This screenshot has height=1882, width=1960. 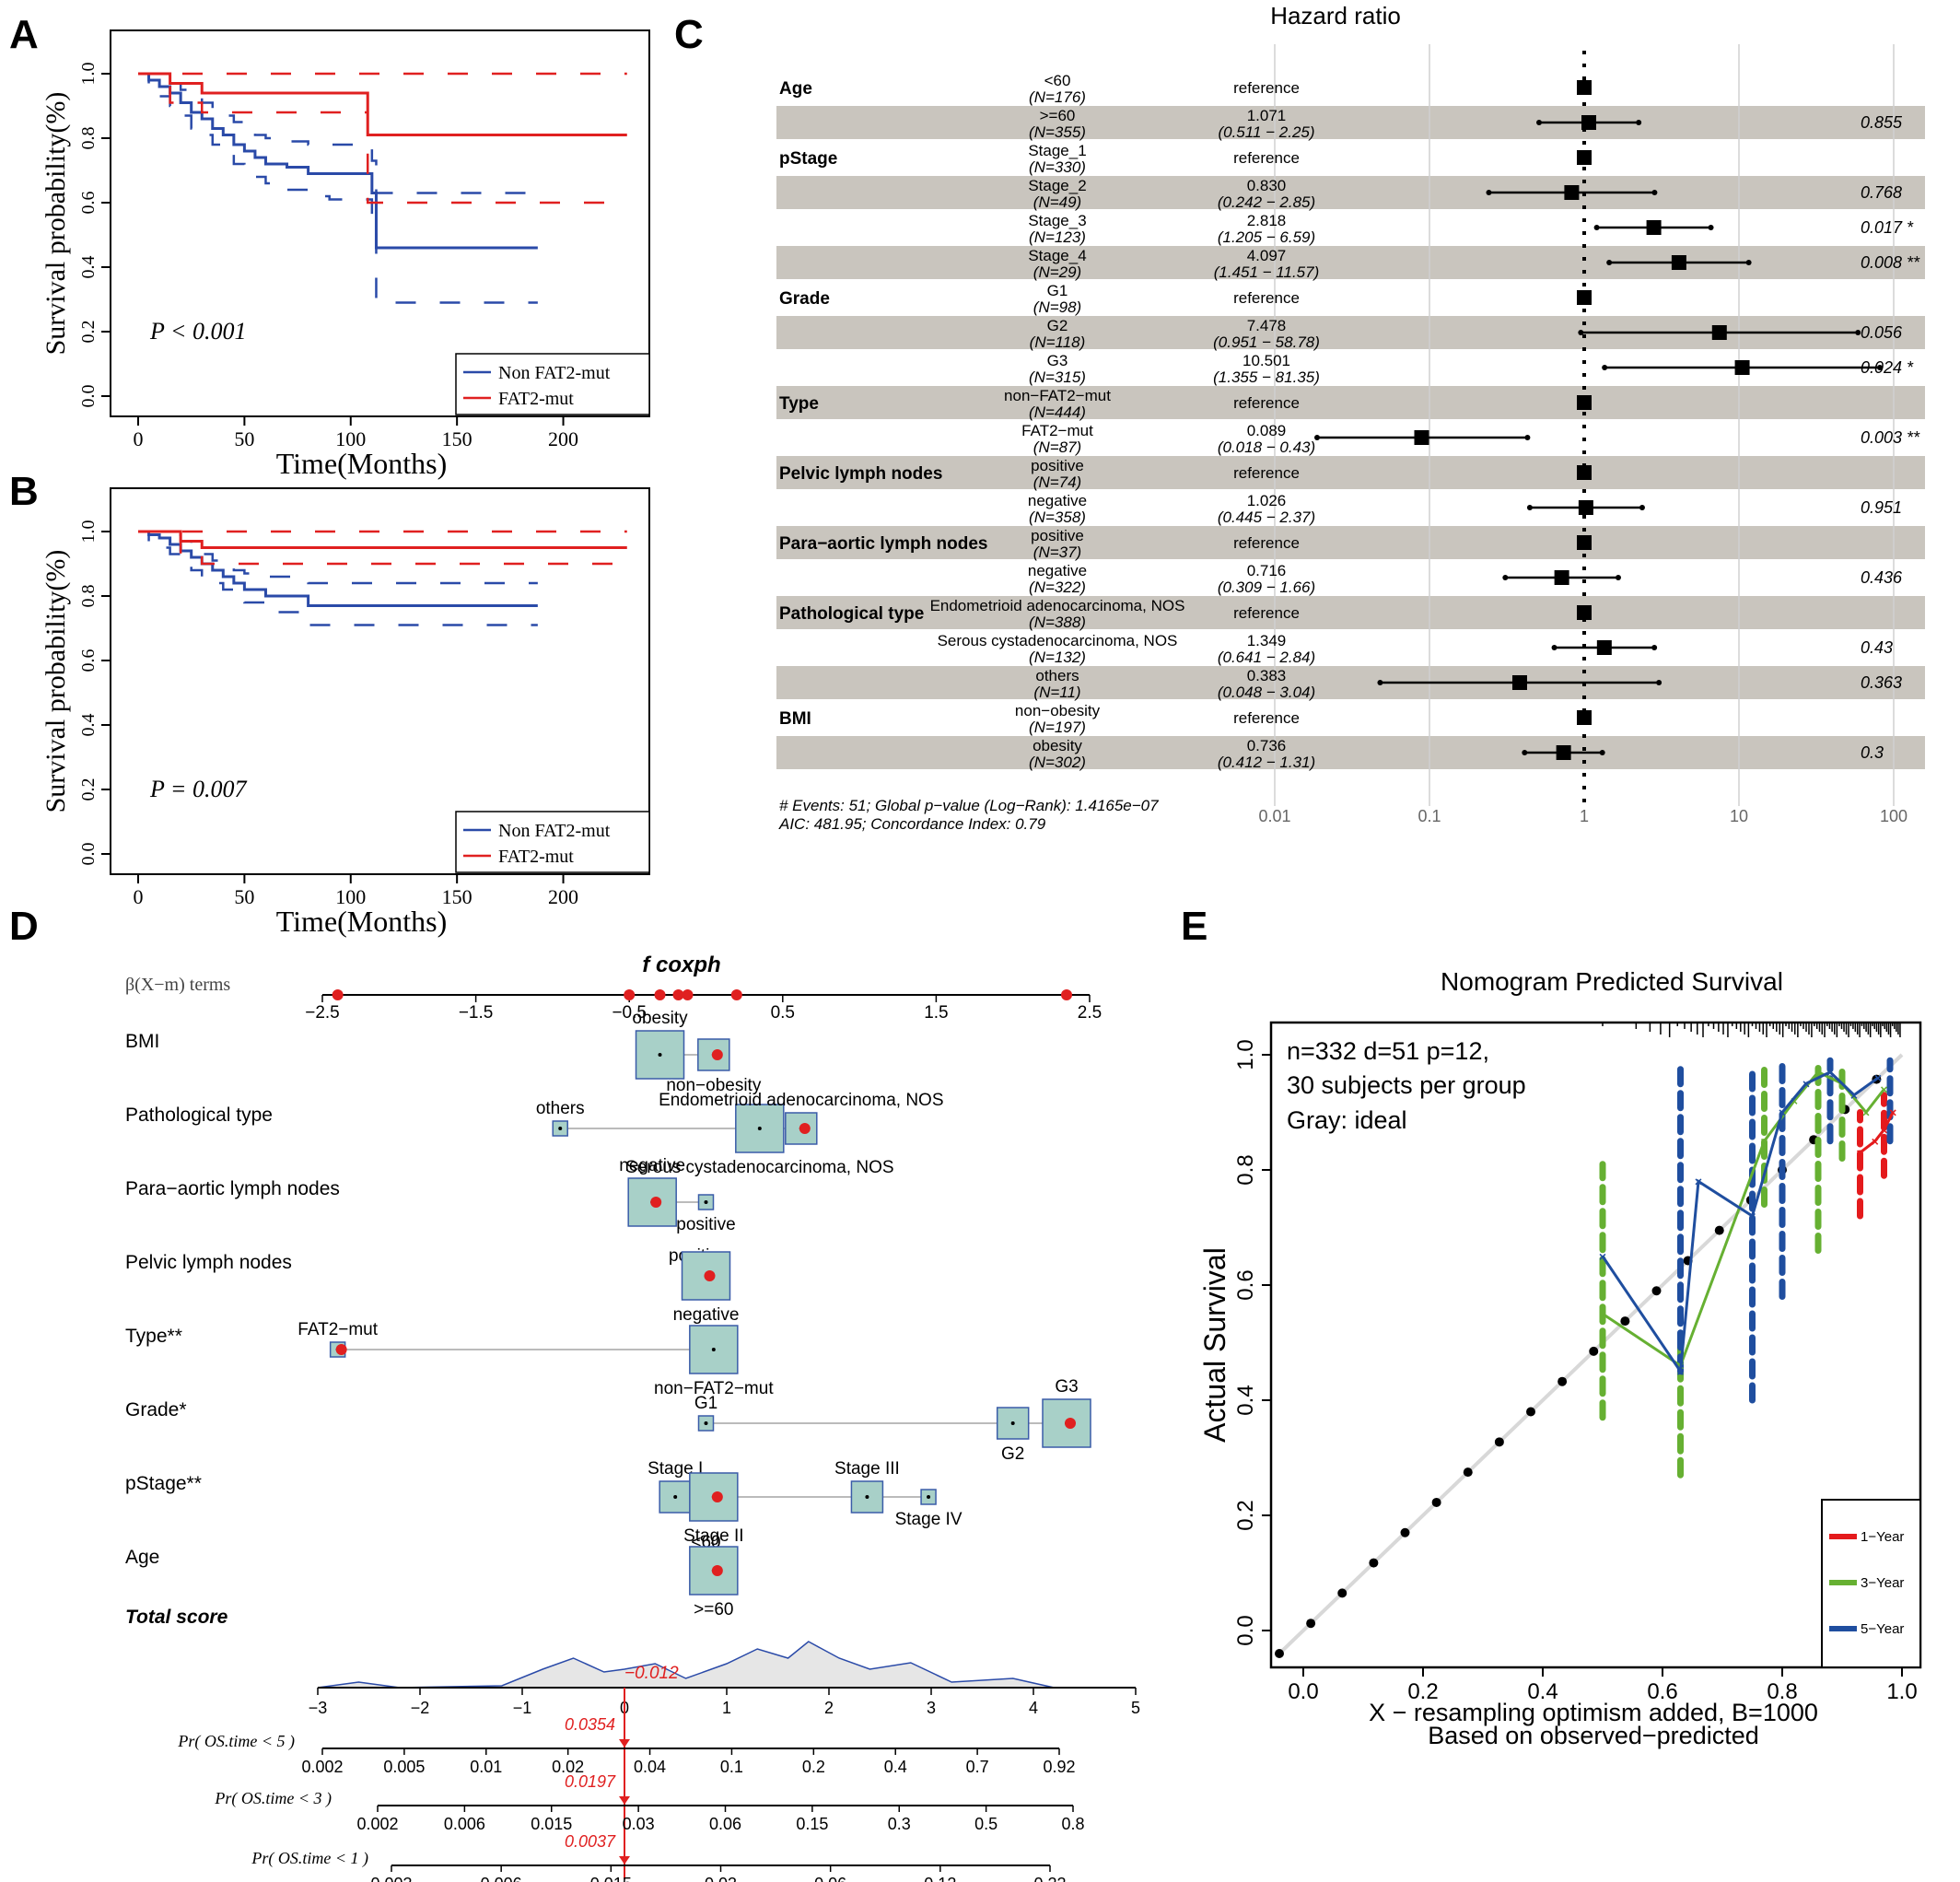 I want to click on level-box, so click(x=760, y=1129).